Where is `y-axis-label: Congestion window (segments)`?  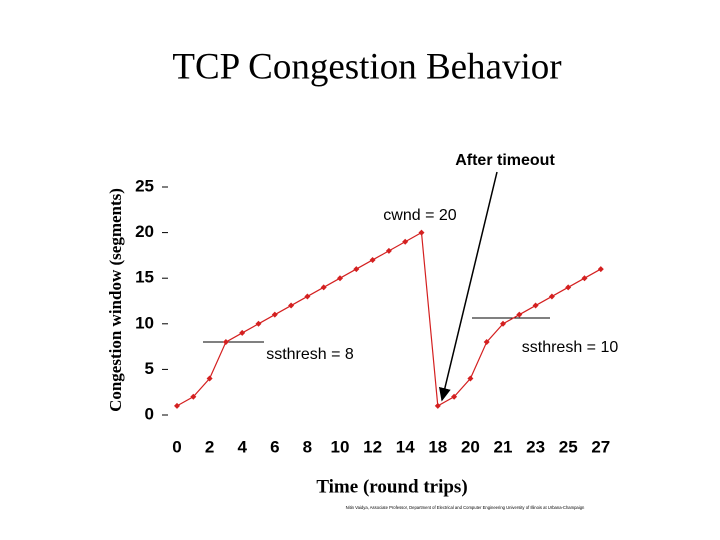 y-axis-label: Congestion window (segments) is located at coordinates (115, 300).